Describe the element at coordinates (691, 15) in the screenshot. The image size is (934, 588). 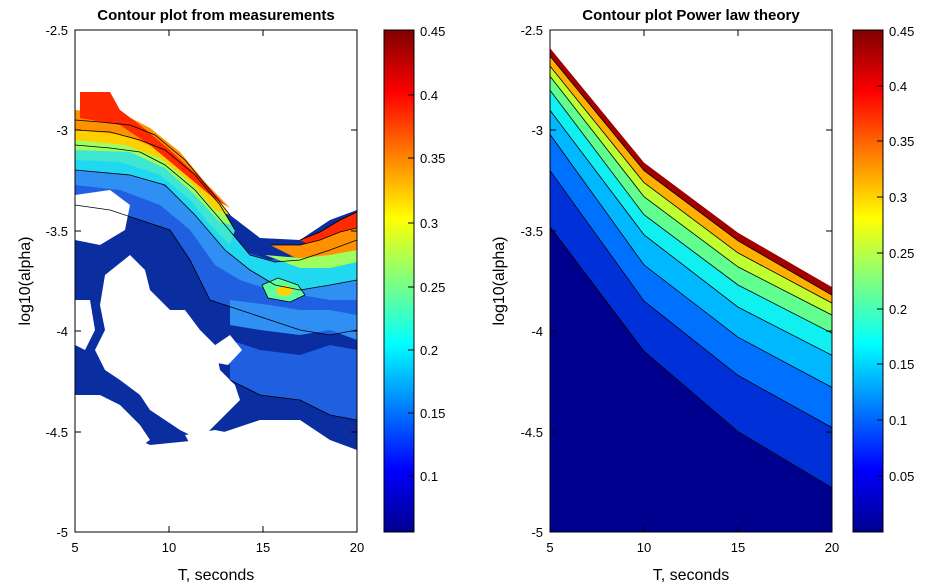
I see `panel-title: Contour plot Power law theory` at that location.